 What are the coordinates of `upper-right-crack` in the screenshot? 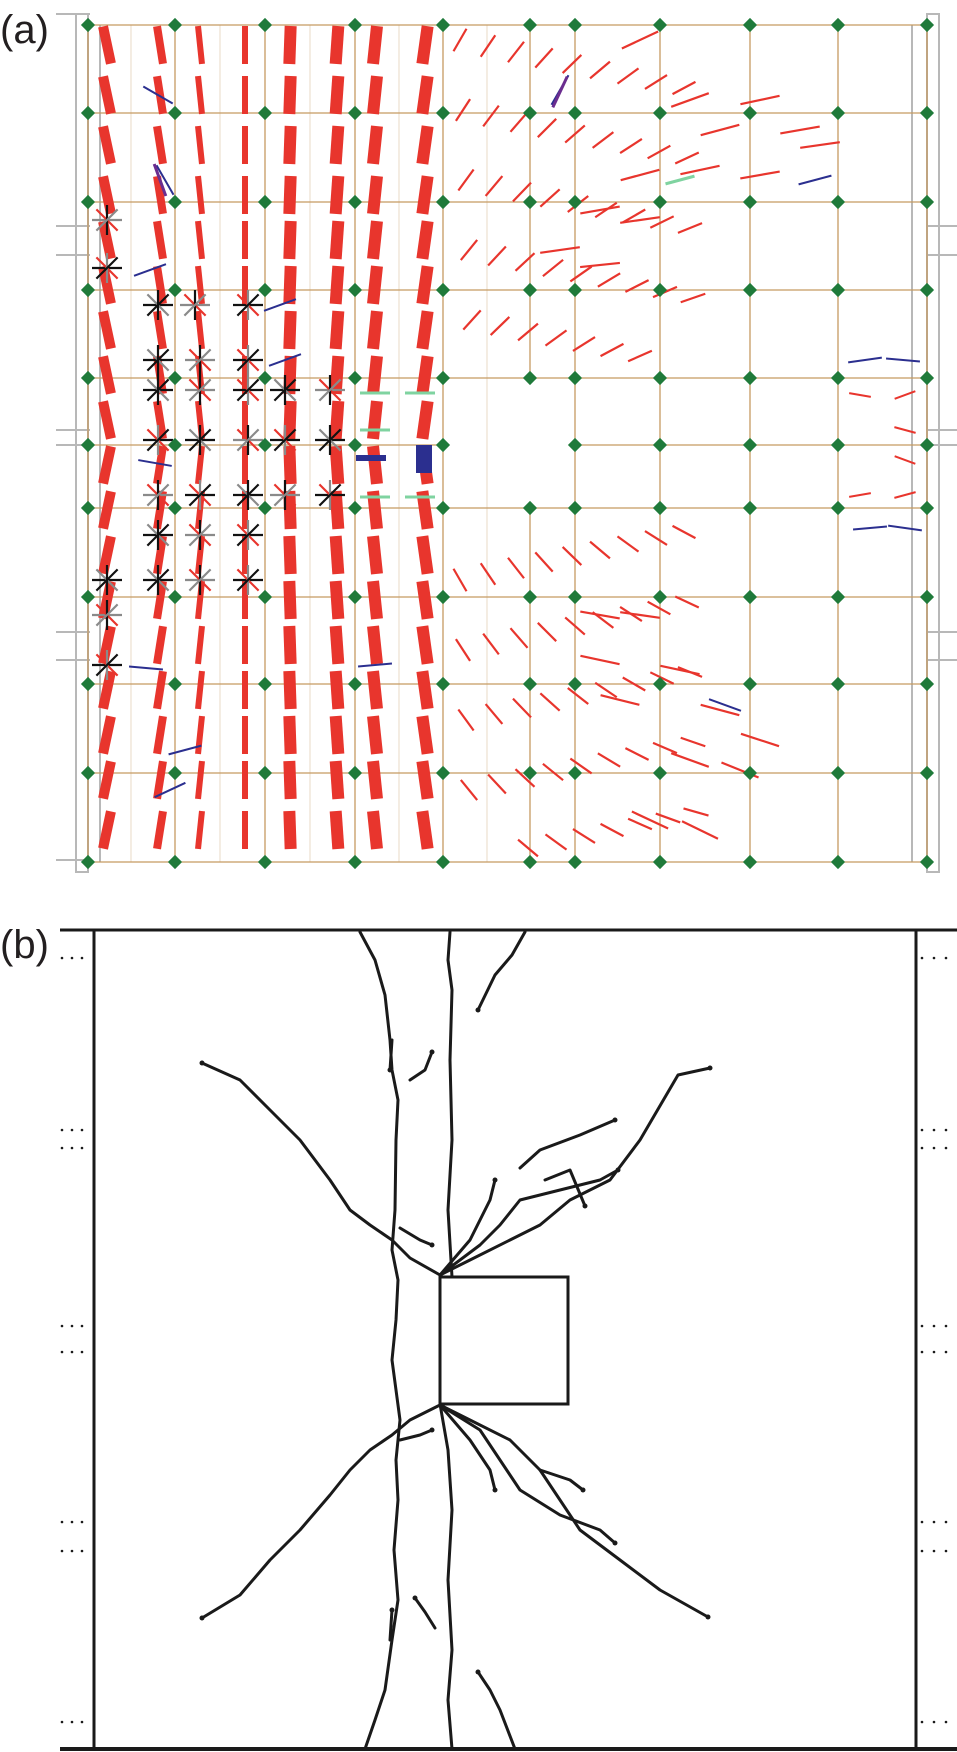 It's located at (529, 1222).